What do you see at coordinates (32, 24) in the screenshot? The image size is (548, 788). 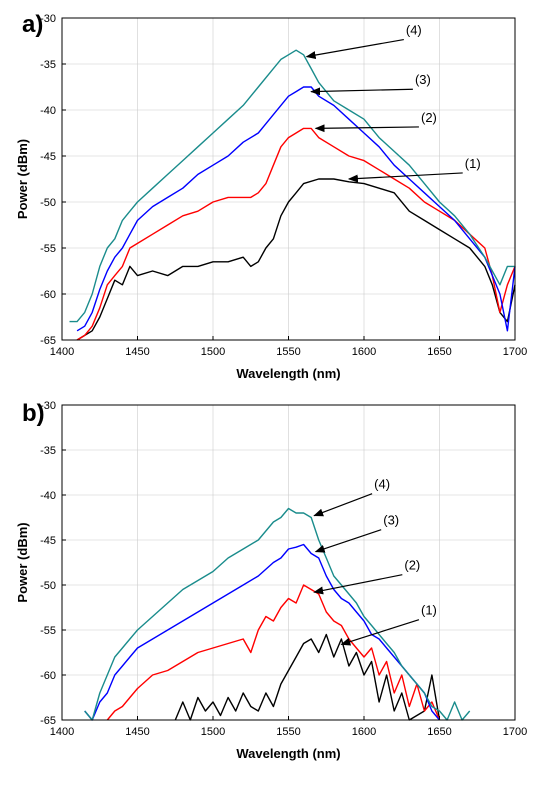 I see `panel-label: a)` at bounding box center [32, 24].